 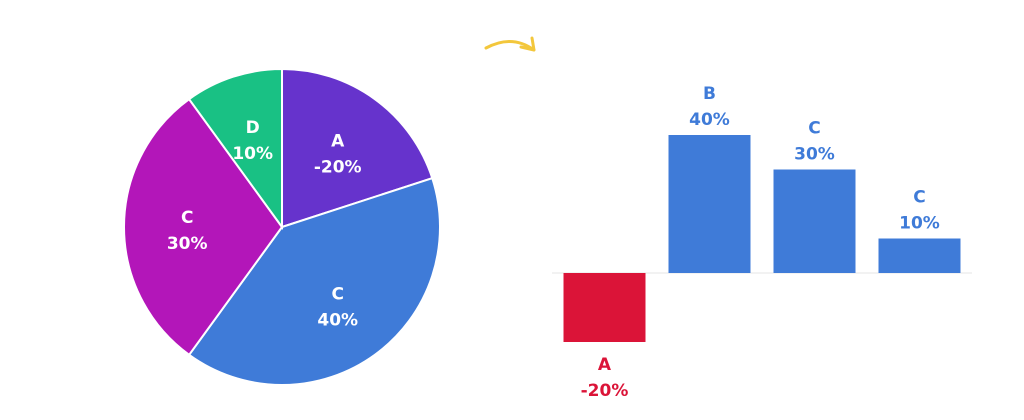 I want to click on pie-slice-label-value: 10%, so click(x=252, y=154).